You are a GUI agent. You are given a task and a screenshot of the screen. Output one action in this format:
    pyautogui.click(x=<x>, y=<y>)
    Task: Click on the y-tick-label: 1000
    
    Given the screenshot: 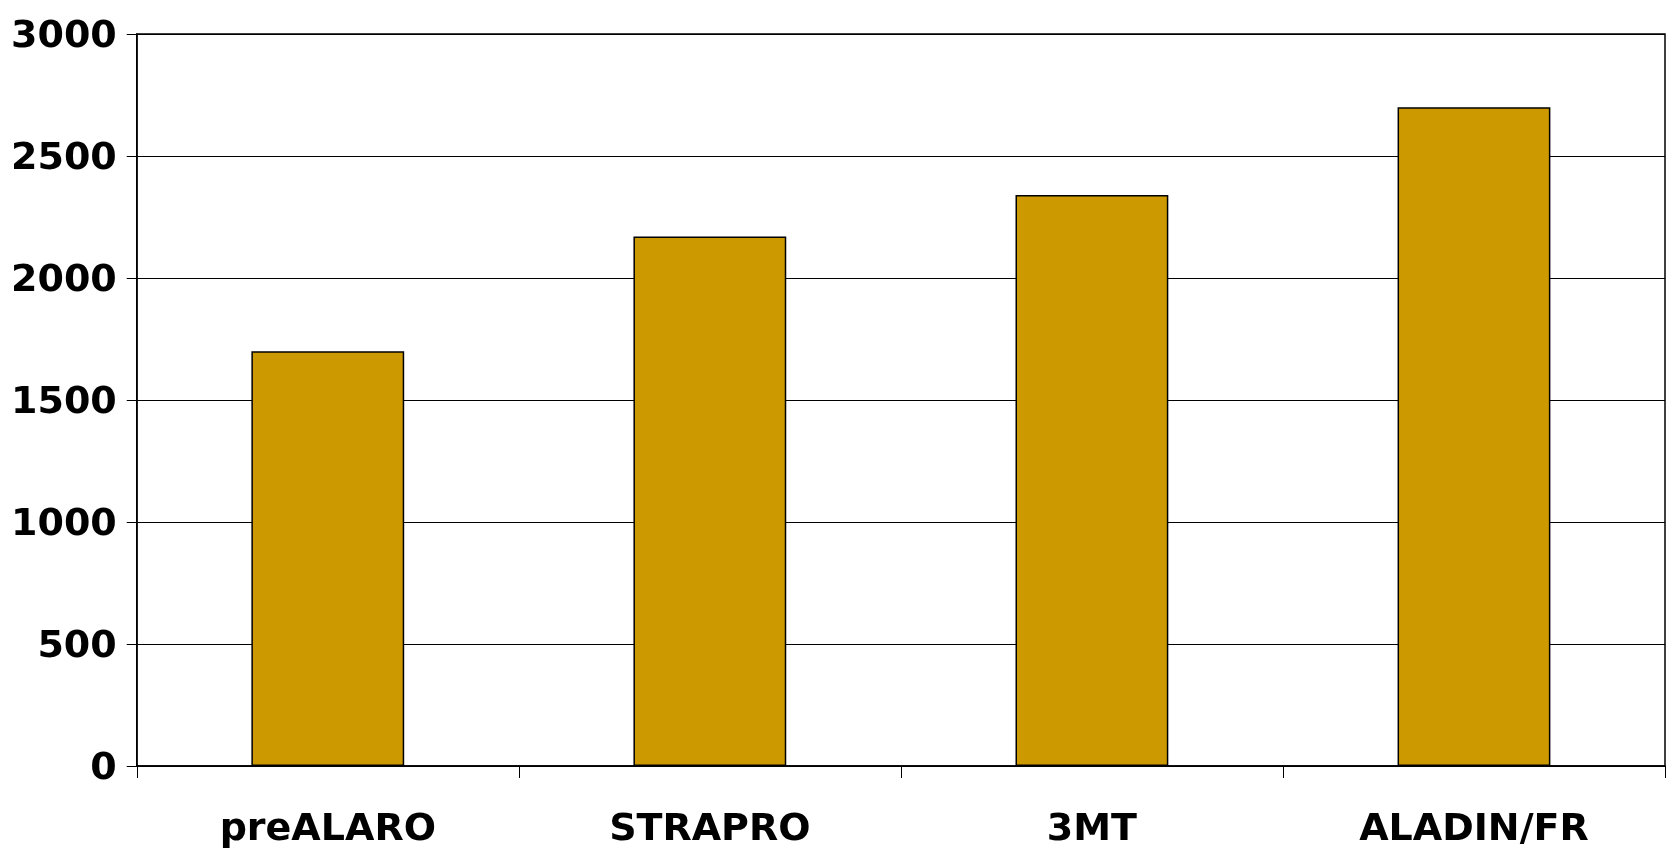 What is the action you would take?
    pyautogui.click(x=64, y=522)
    